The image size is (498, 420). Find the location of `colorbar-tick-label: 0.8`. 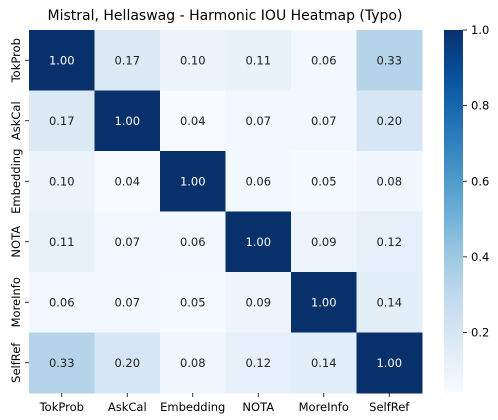

colorbar-tick-label: 0.8 is located at coordinates (480, 106).